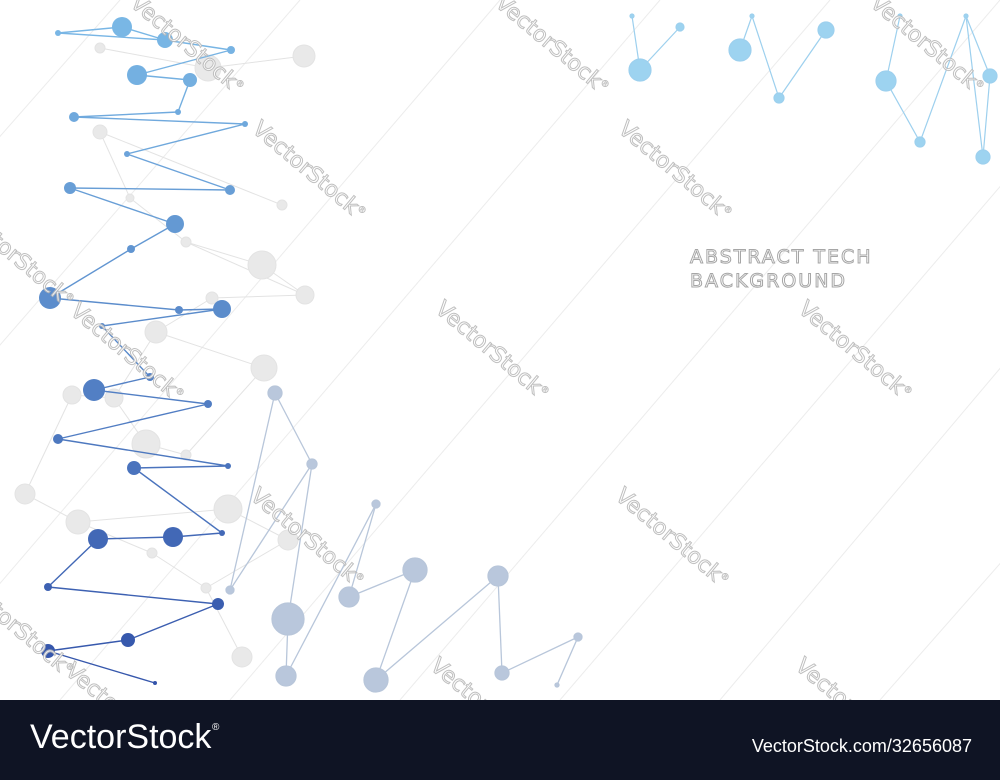 This screenshot has height=780, width=1000. What do you see at coordinates (813, 89) in the screenshot?
I see `light-blue-network-top-right` at bounding box center [813, 89].